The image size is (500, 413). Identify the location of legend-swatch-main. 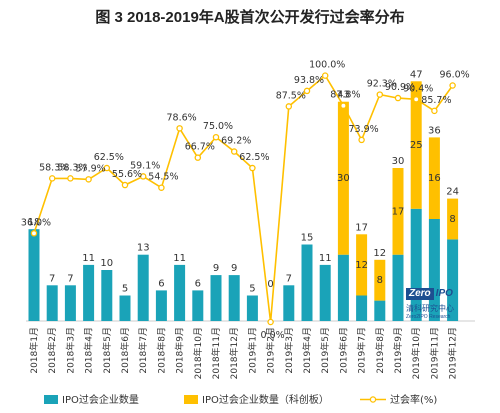
(51, 399).